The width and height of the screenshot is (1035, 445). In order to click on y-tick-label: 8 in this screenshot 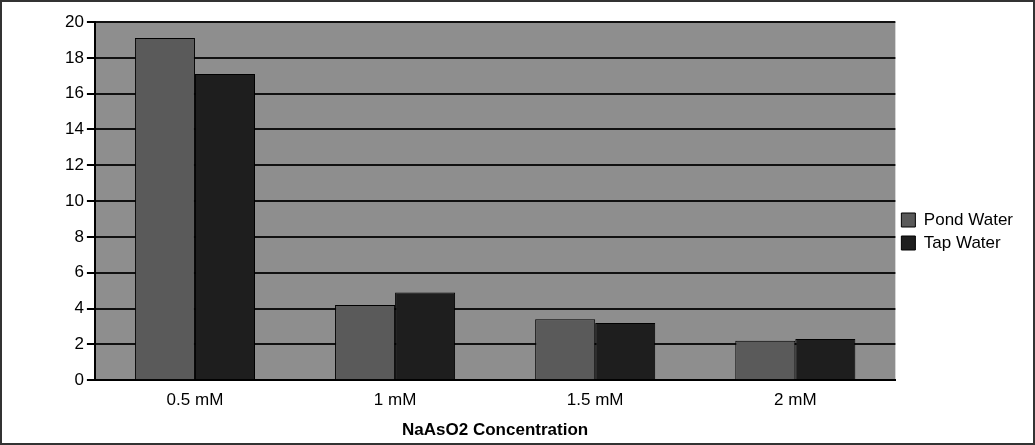, I will do `click(79, 236)`.